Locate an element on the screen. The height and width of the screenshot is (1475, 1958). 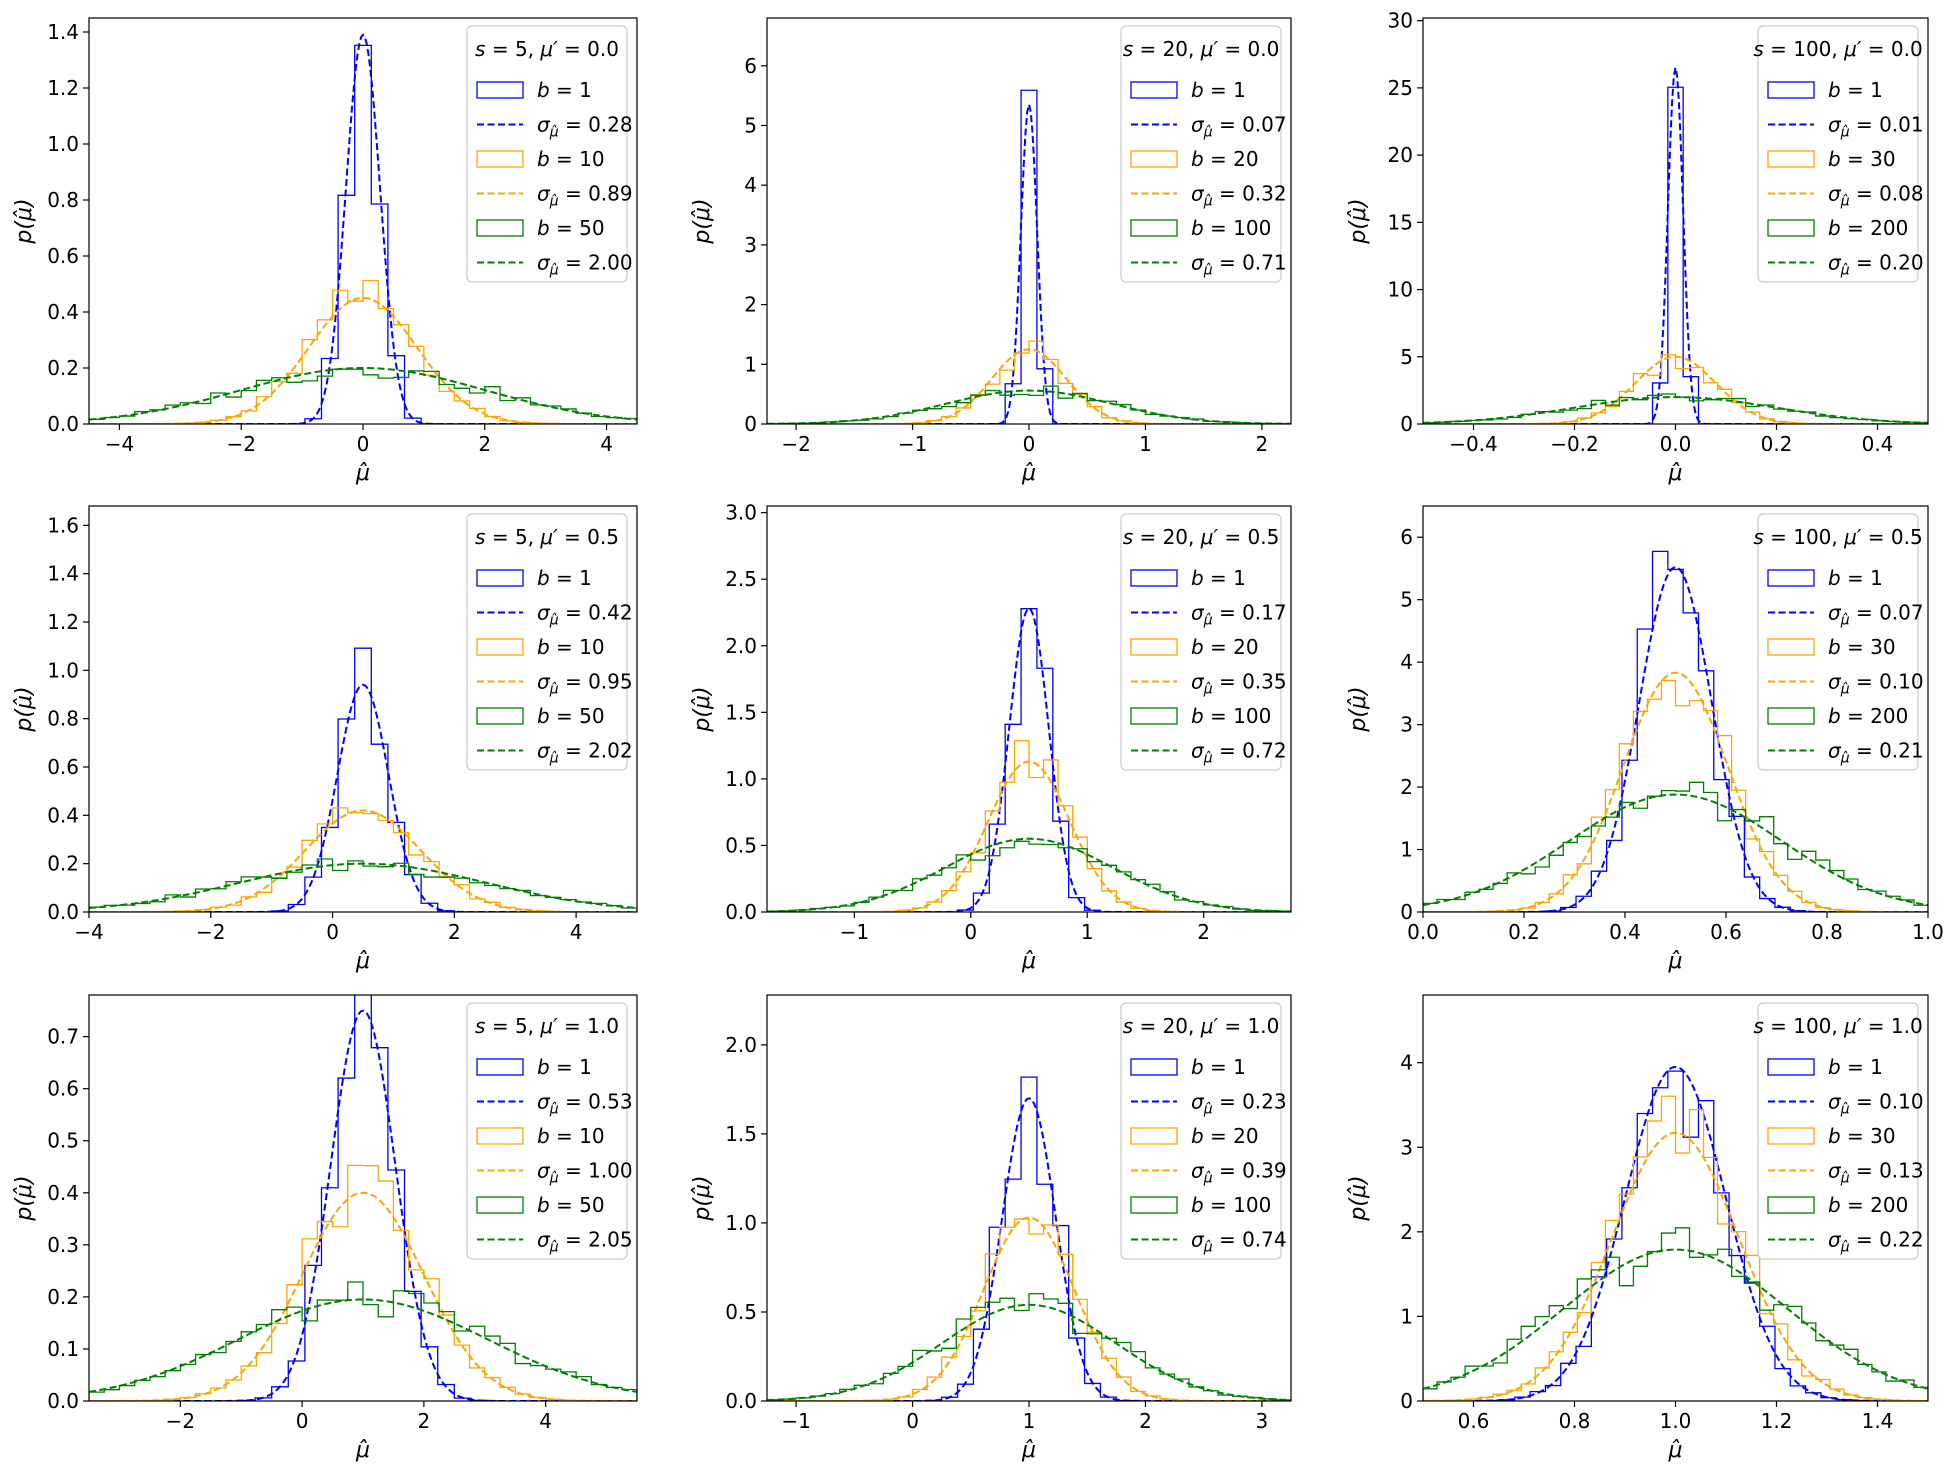
gaussian-fit-sigma-0.13 is located at coordinates (1675, 1266).